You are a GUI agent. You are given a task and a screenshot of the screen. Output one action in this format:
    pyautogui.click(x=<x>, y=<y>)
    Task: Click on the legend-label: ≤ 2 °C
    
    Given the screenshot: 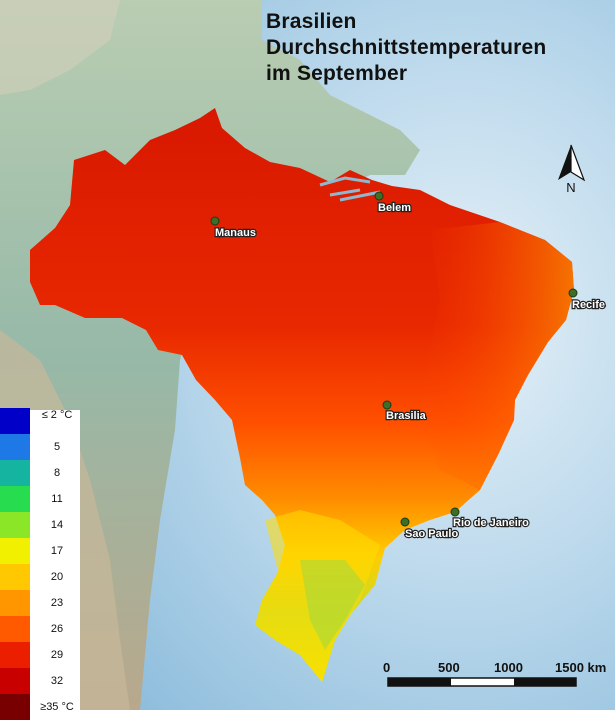 What is the action you would take?
    pyautogui.click(x=57, y=415)
    